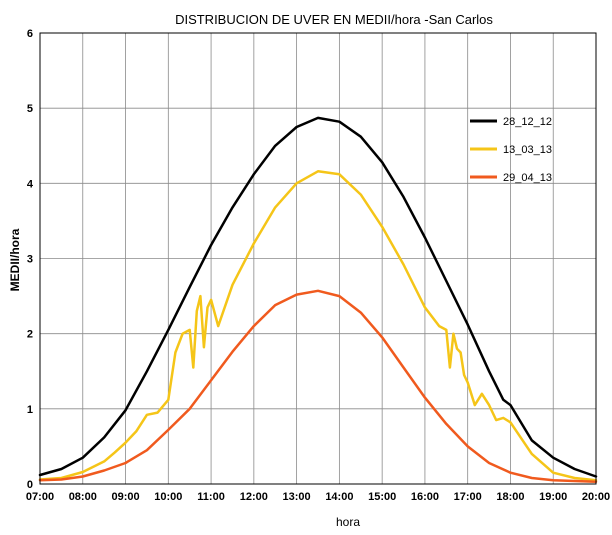 This screenshot has height=535, width=612. What do you see at coordinates (553, 497) in the screenshot?
I see `x-tick-label-12: 19:00` at bounding box center [553, 497].